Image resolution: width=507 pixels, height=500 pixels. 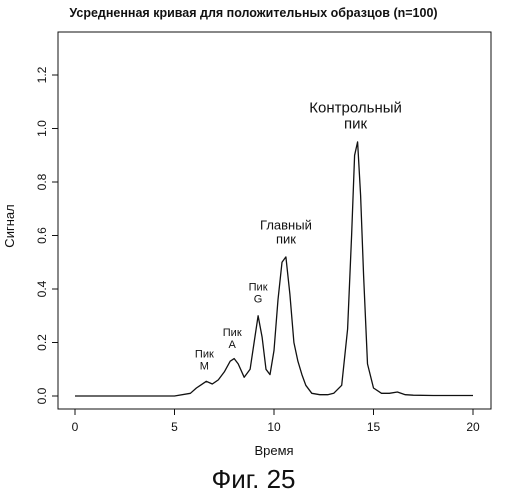 I want to click on peak-label: ПикM, so click(x=204, y=360).